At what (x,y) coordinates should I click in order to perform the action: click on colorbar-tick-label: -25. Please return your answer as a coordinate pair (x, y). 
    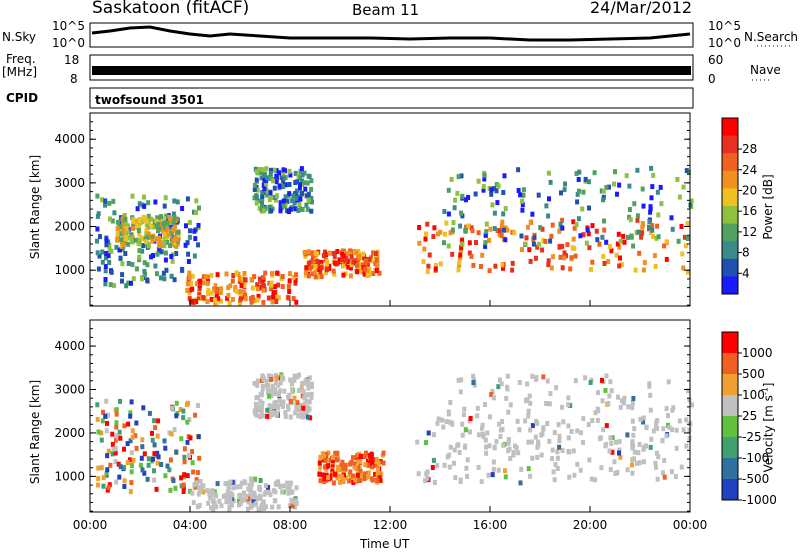
    Looking at the image, I should click on (752, 437).